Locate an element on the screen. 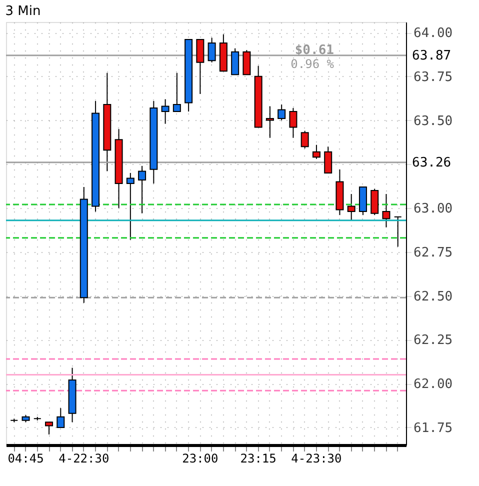  y-tick-label: 63.75 is located at coordinates (433, 77).